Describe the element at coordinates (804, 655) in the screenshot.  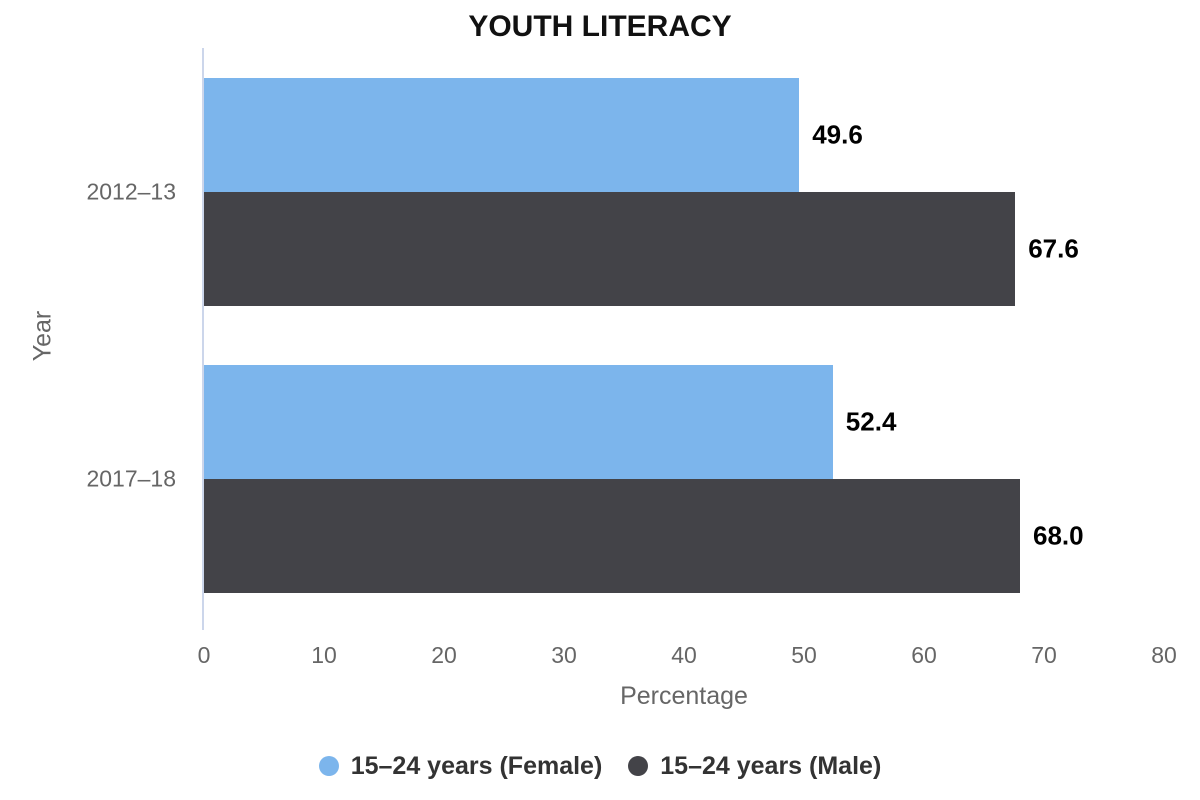
I see `x-tick-label-50: 50` at that location.